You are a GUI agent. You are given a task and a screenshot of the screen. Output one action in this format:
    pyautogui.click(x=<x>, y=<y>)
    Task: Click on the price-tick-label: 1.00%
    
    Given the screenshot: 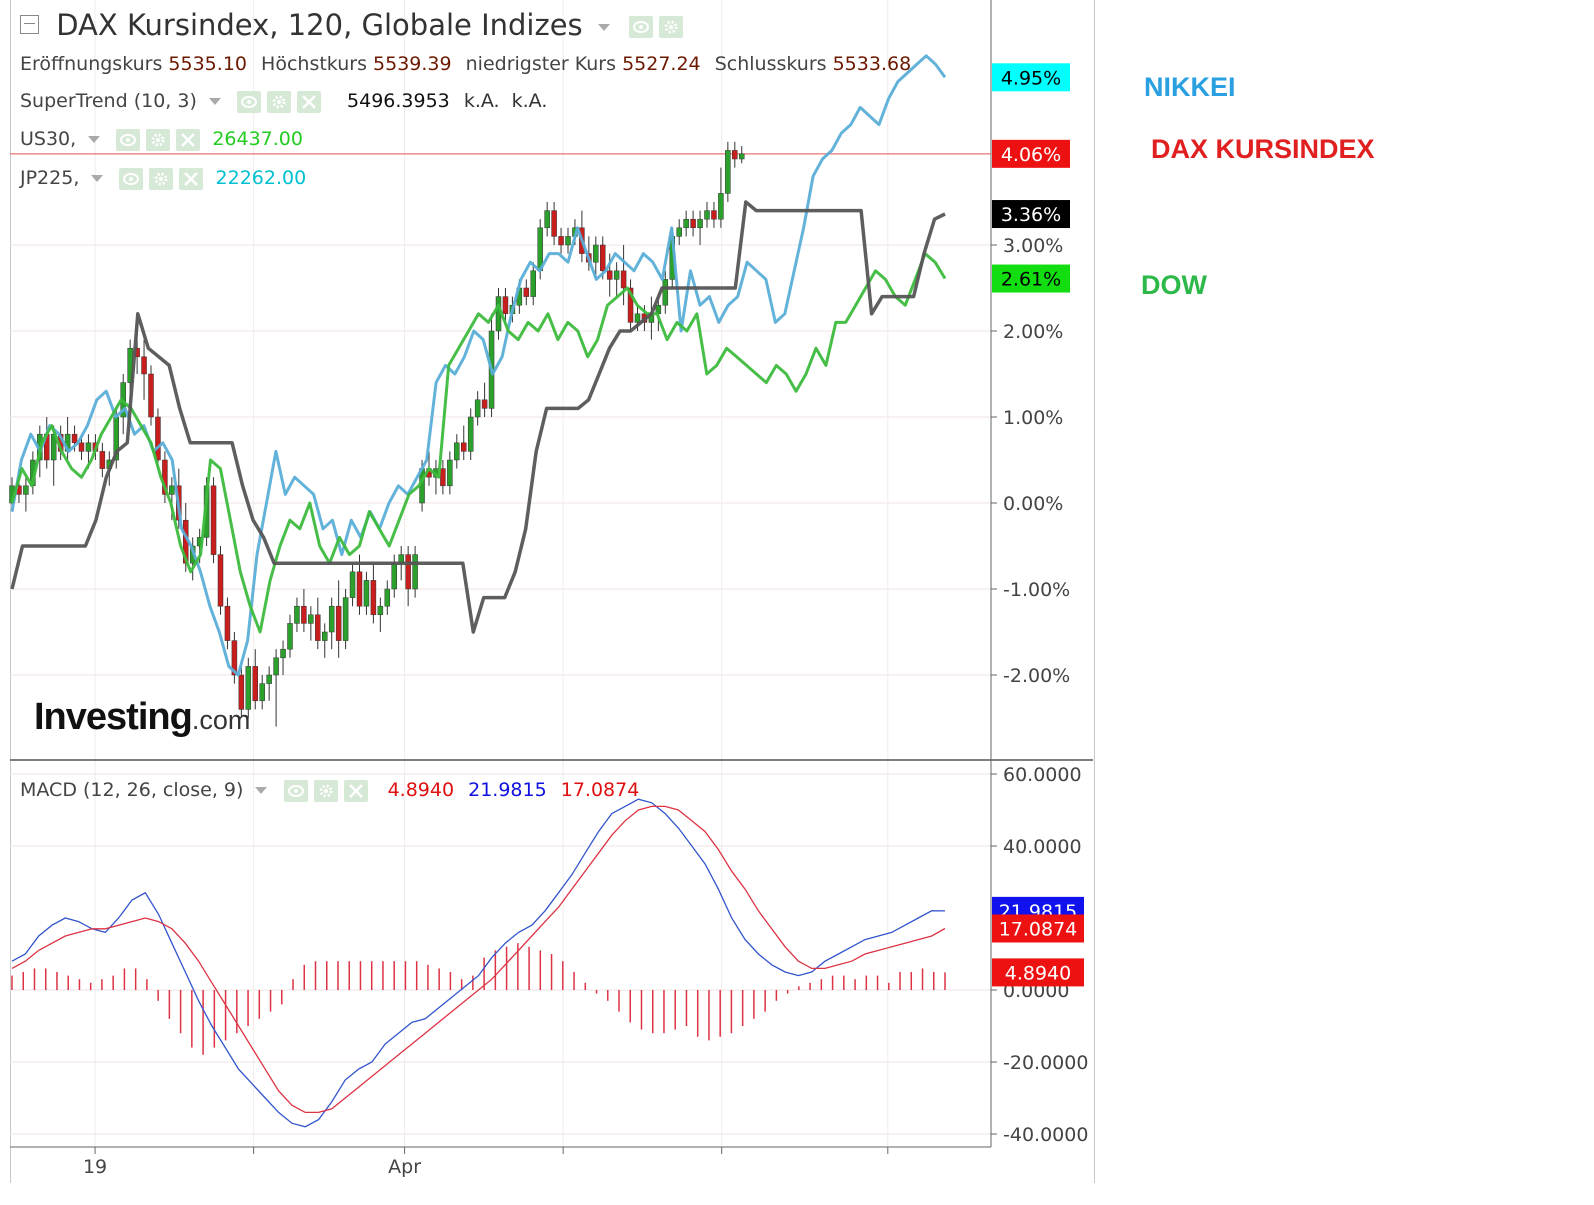 What is the action you would take?
    pyautogui.click(x=1033, y=418)
    